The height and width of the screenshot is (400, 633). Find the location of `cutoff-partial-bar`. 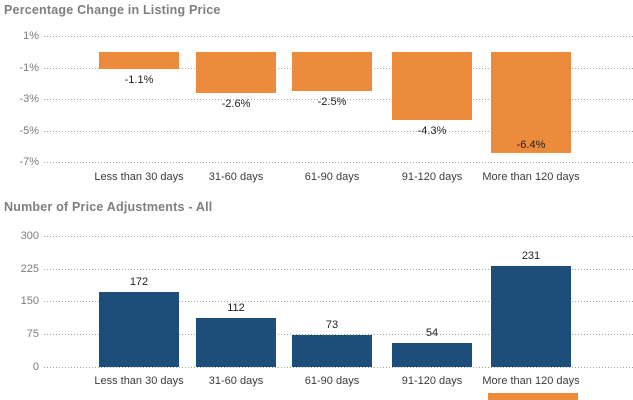

cutoff-partial-bar is located at coordinates (533, 396).